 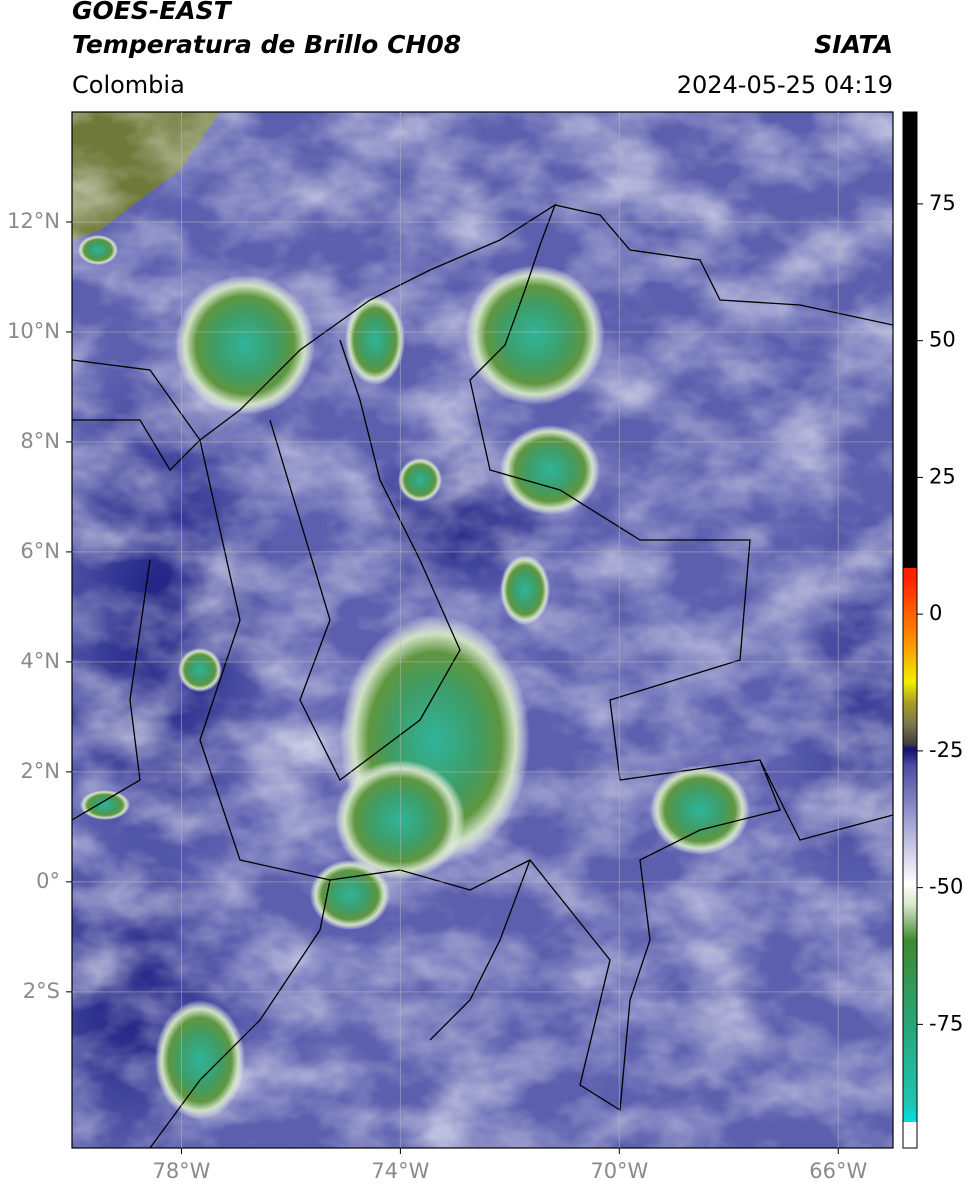 I want to click on colorbar-tick-label: -75, so click(x=946, y=1023).